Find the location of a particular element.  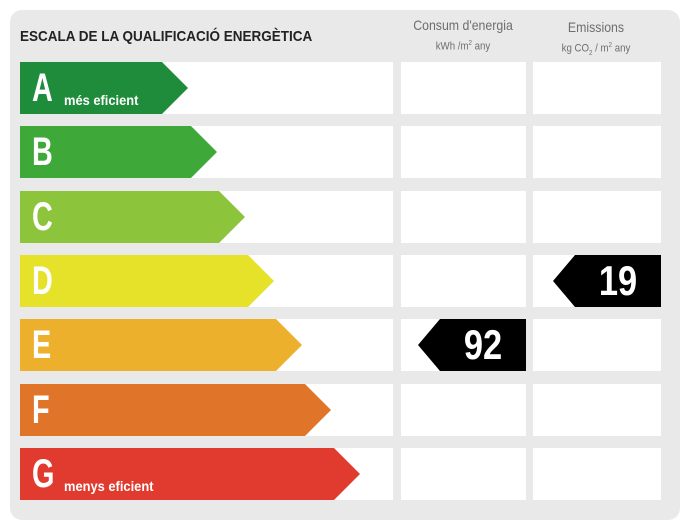

consum-rating-marker: 92 is located at coordinates (472, 345).